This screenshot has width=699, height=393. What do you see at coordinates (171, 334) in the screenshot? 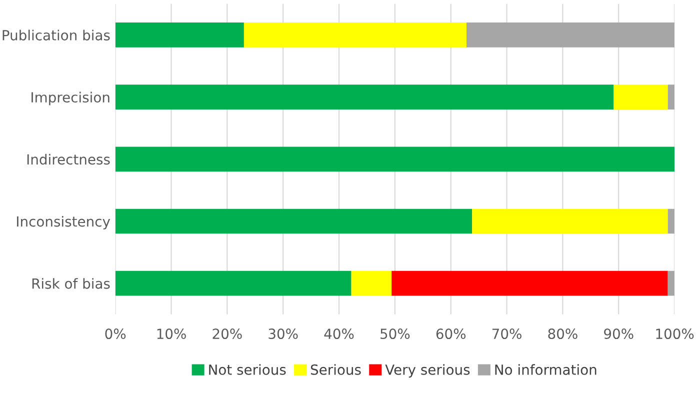
I see `x-tick-label: 10%` at bounding box center [171, 334].